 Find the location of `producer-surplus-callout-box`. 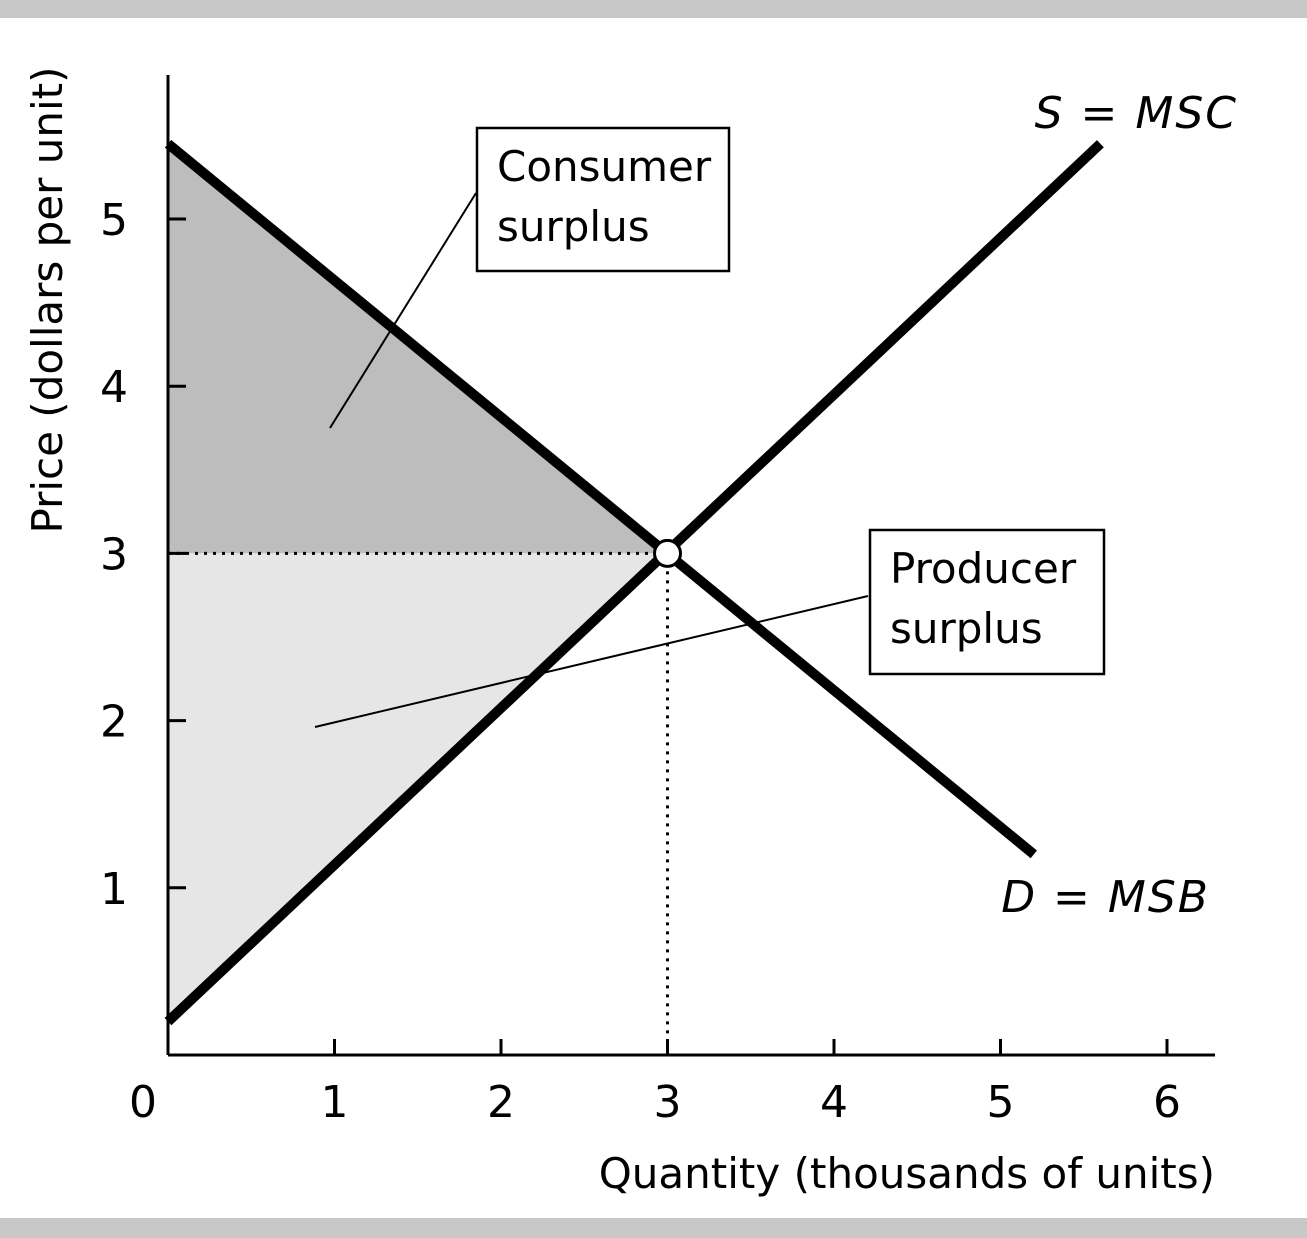

producer-surplus-callout-box is located at coordinates (987, 602).